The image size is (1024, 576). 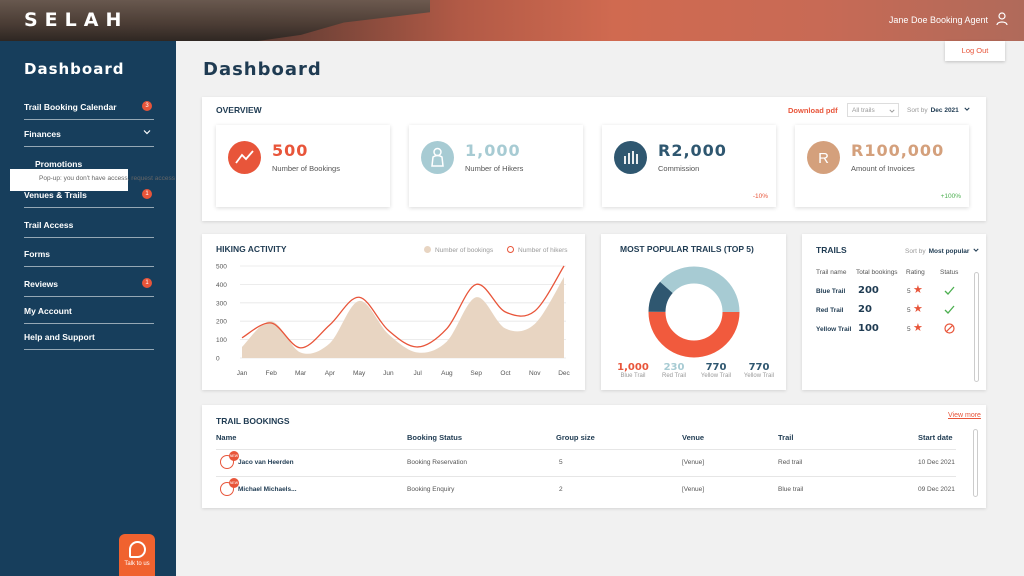 I want to click on group-size: 2, so click(x=561, y=489).